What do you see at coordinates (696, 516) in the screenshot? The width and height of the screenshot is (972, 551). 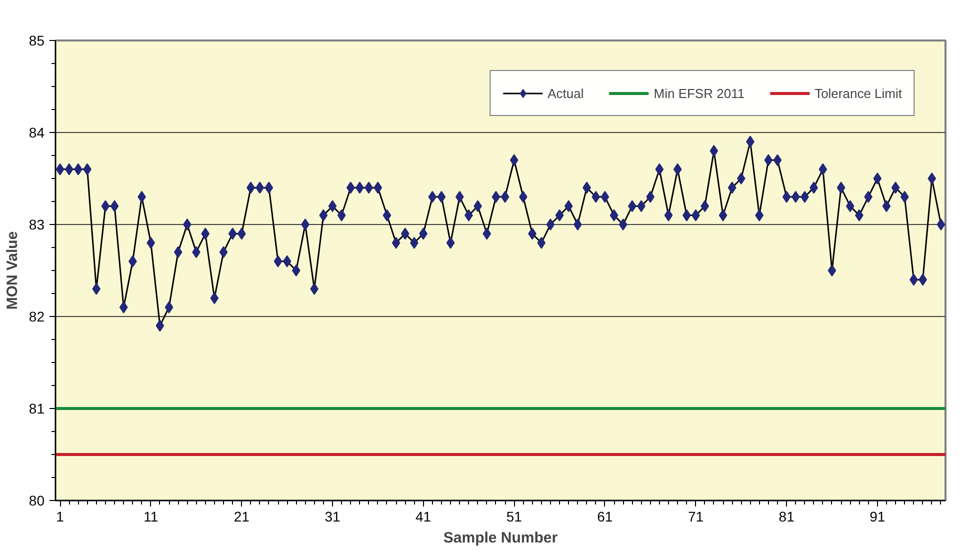 I see `x-tick-label: 71` at bounding box center [696, 516].